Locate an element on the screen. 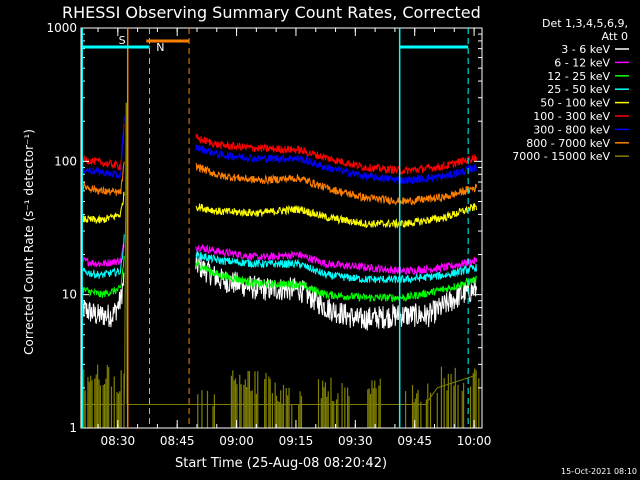 The width and height of the screenshot is (640, 480). y-tick-label-0: 1 is located at coordinates (73, 428).